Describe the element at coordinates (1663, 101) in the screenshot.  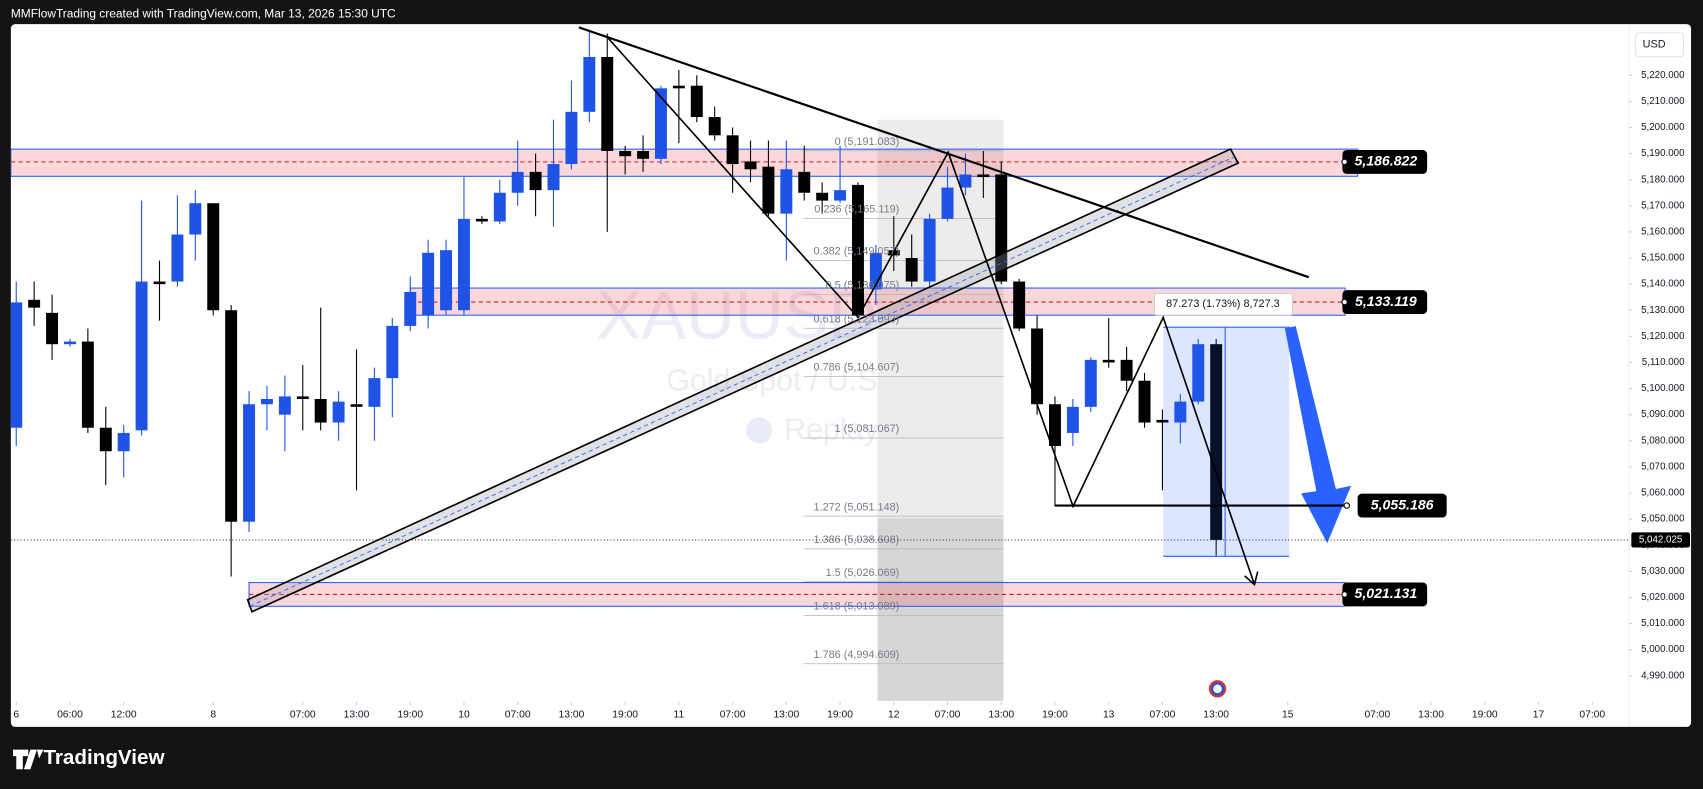
I see `y-tick-label: 5,210.000` at that location.